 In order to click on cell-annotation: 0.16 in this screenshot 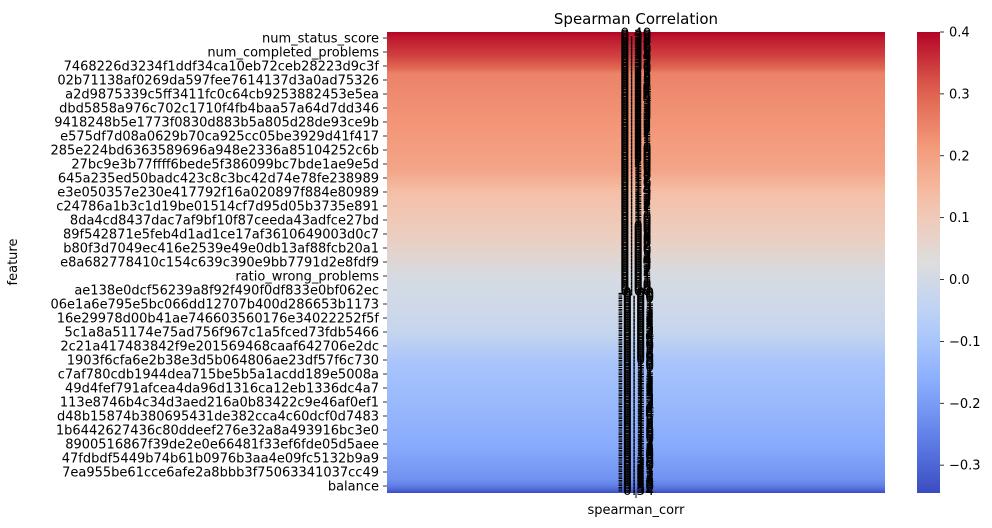, I will do `click(635, 184)`.